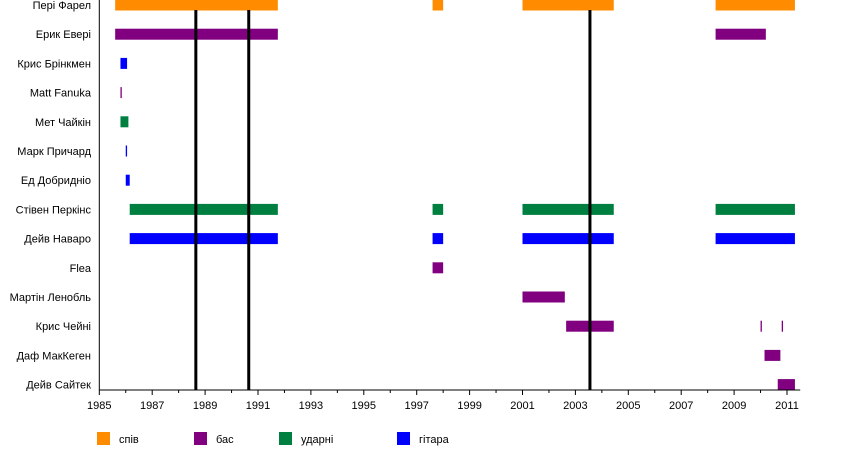  What do you see at coordinates (103, 438) in the screenshot?
I see `legend-swatch-vocals` at bounding box center [103, 438].